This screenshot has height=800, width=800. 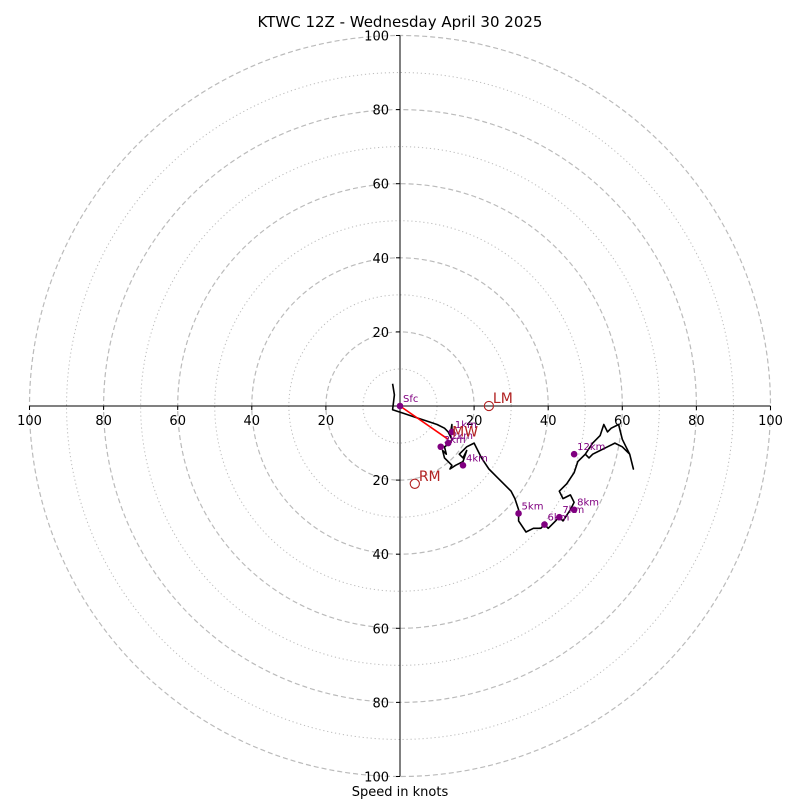 I want to click on storm-label-MW: MW, so click(x=465, y=432).